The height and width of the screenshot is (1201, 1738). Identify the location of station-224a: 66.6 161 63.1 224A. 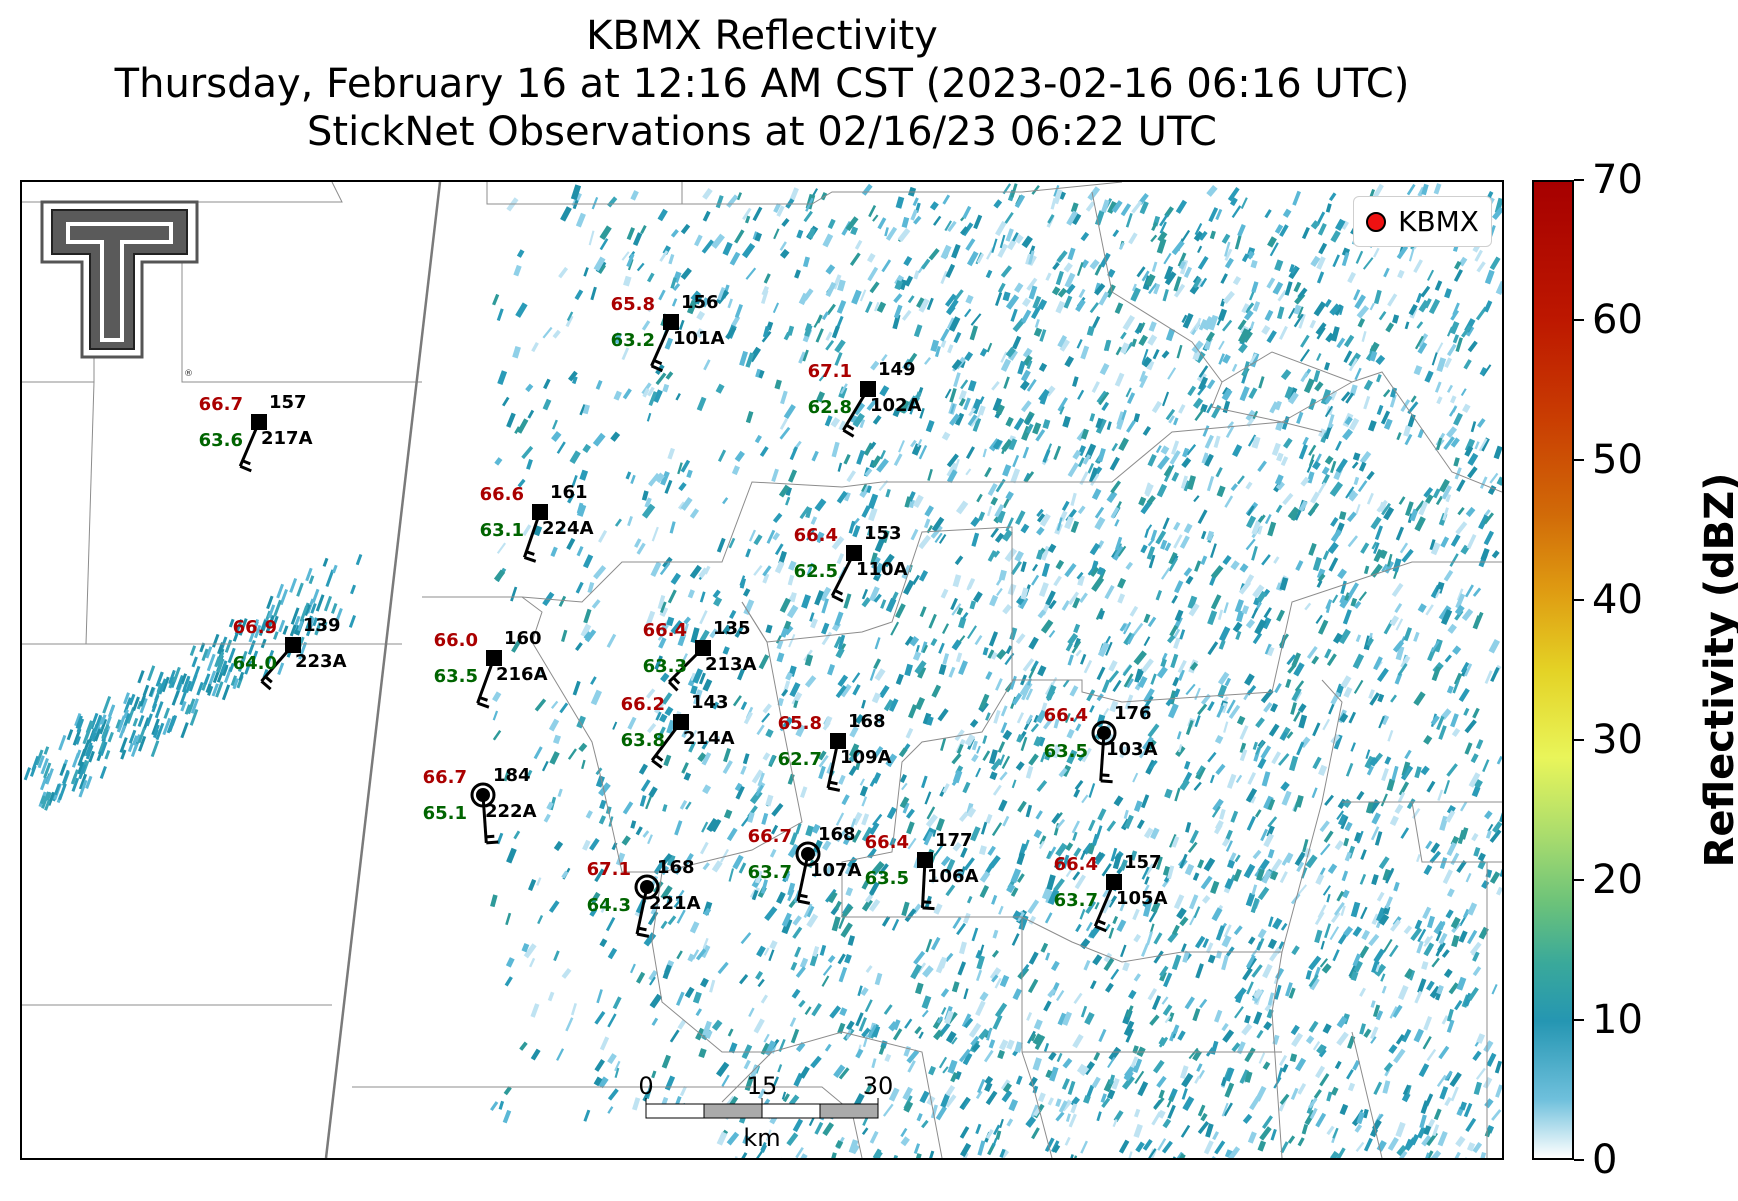
(537, 522).